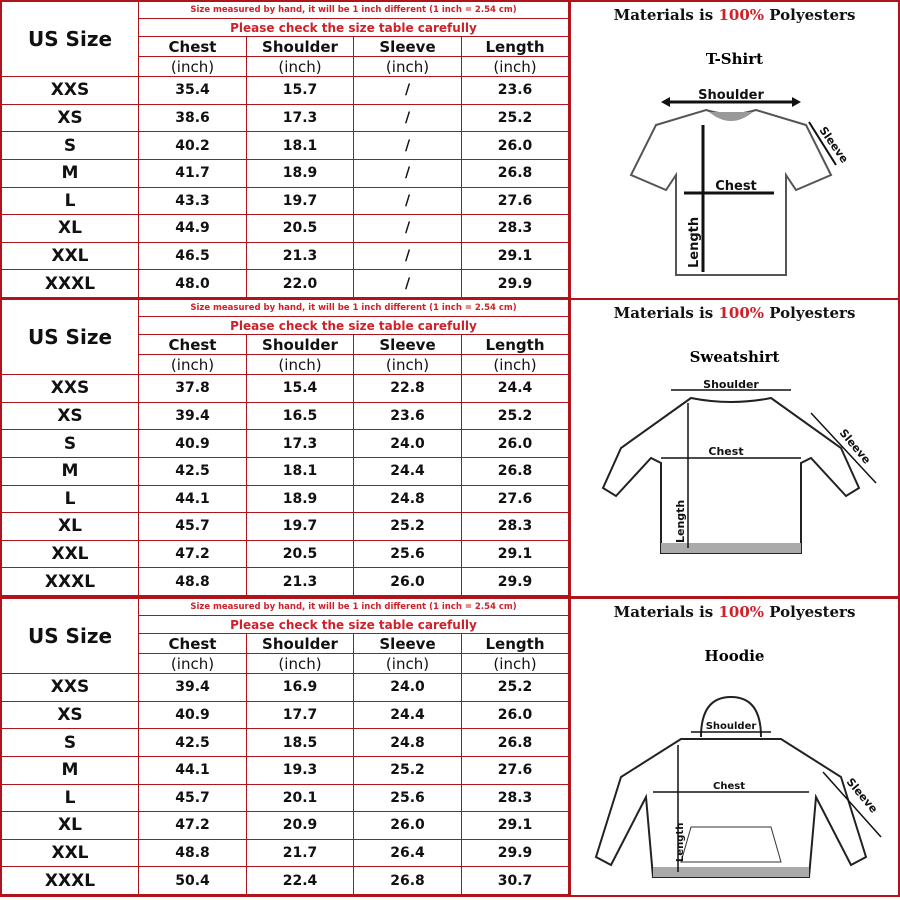 Image resolution: width=900 pixels, height=900 pixels. I want to click on column-header-chest: Chest, so click(193, 644).